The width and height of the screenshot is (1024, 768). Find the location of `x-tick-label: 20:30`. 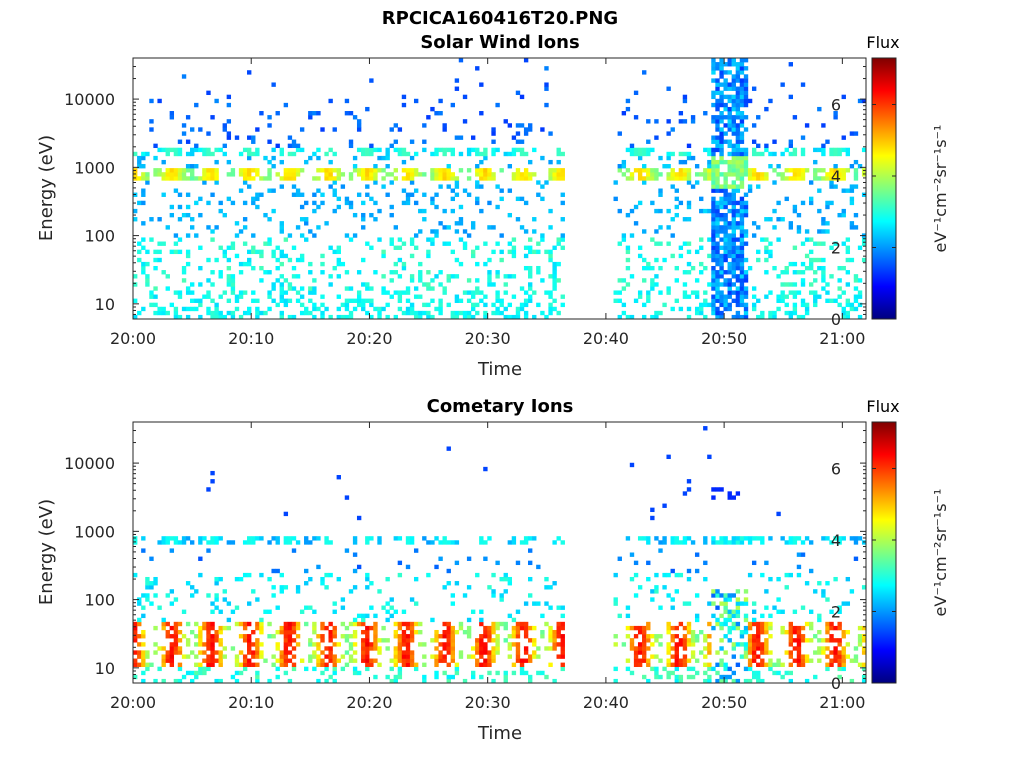

x-tick-label: 20:30 is located at coordinates (488, 338).